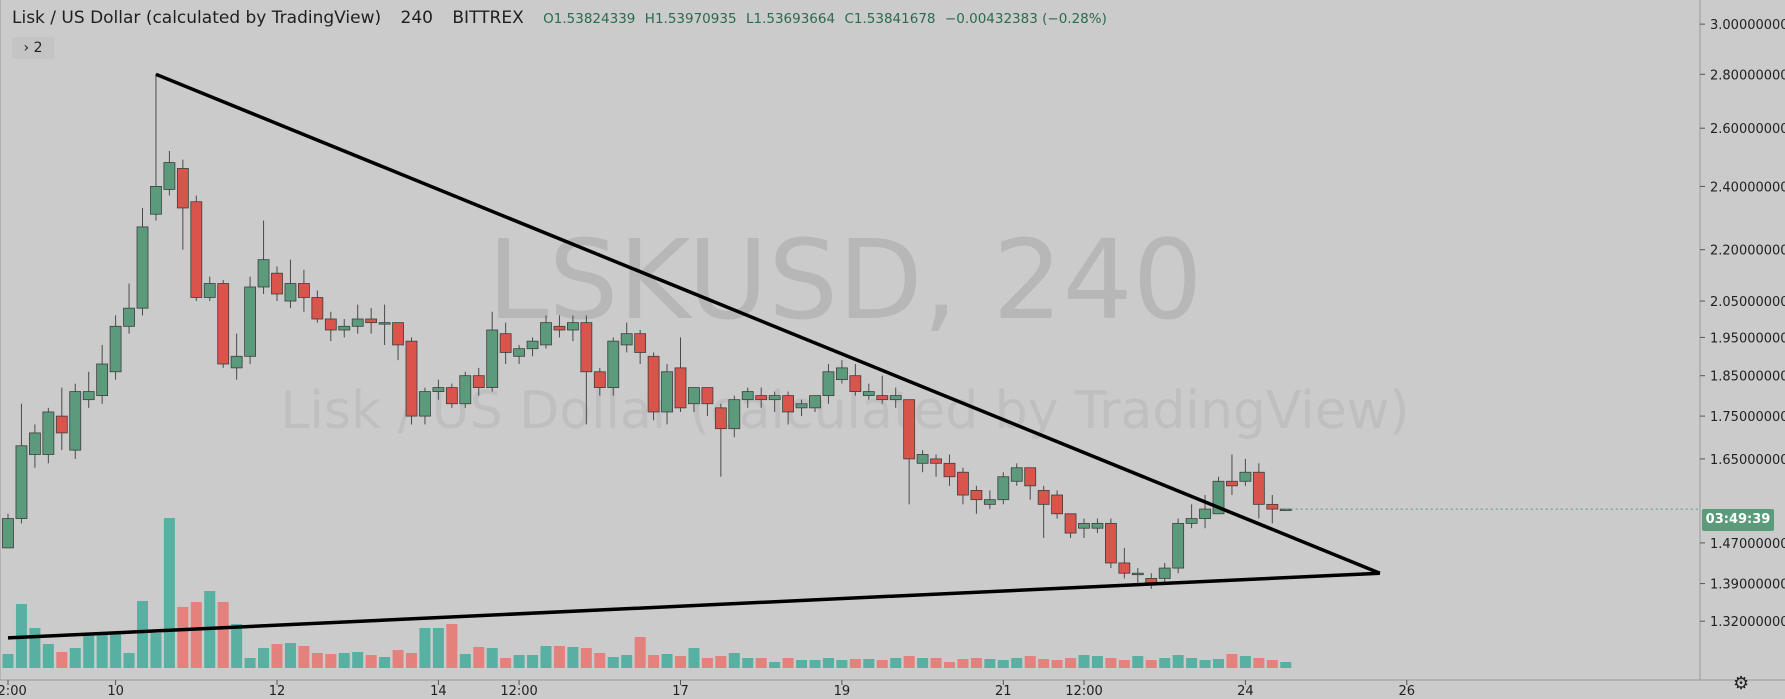 Image resolution: width=1785 pixels, height=699 pixels. What do you see at coordinates (1747, 129) in the screenshot?
I see `price-tick-label: 2.60000000` at bounding box center [1747, 129].